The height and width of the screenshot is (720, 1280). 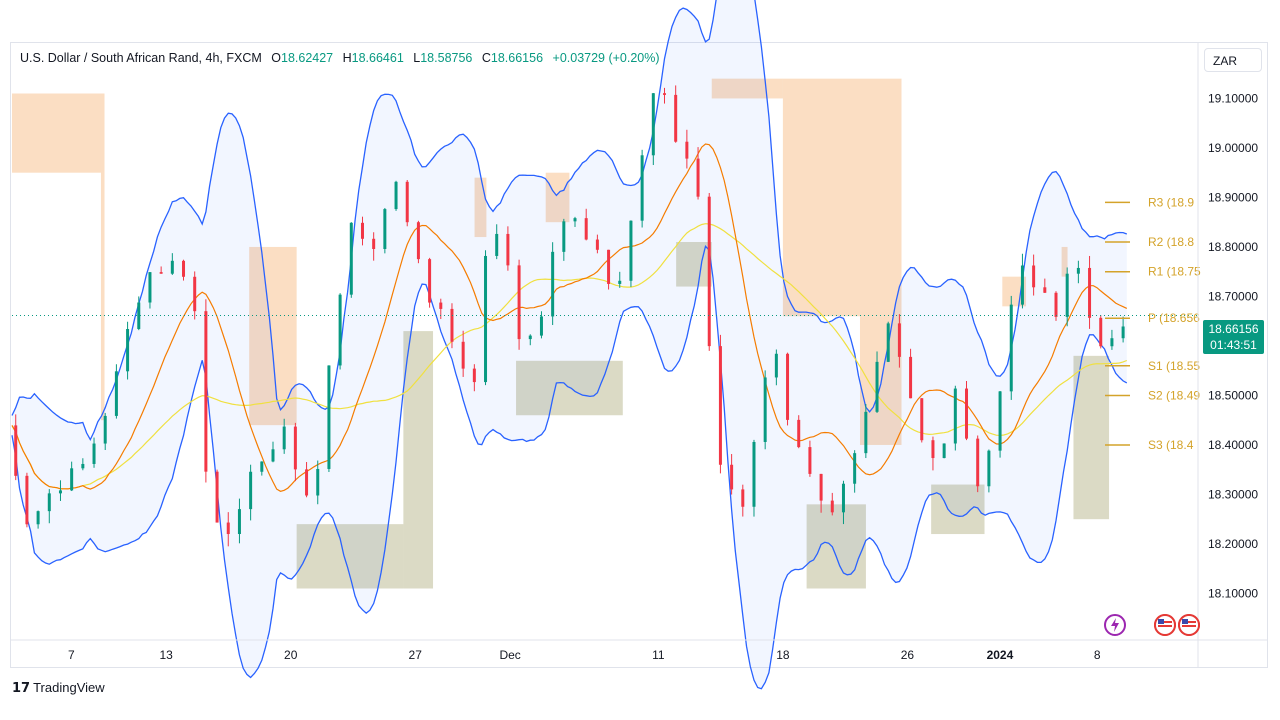 I want to click on tradingview-logo: 𝟭𝟳 TradingView, so click(x=58, y=688).